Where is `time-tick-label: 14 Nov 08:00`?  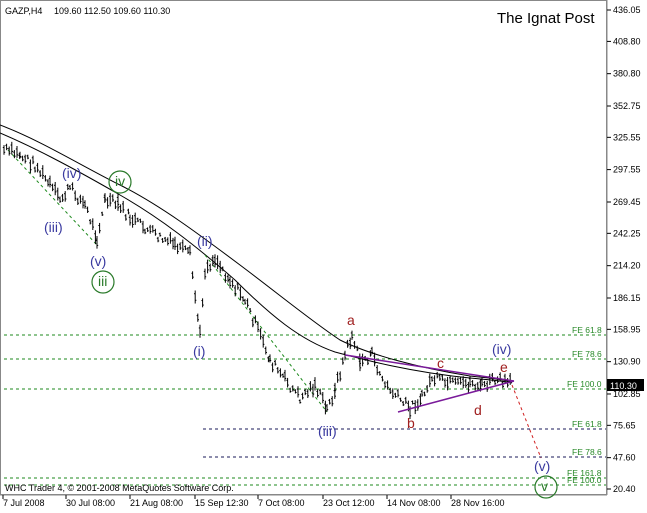 time-tick-label: 14 Nov 08:00 is located at coordinates (414, 503).